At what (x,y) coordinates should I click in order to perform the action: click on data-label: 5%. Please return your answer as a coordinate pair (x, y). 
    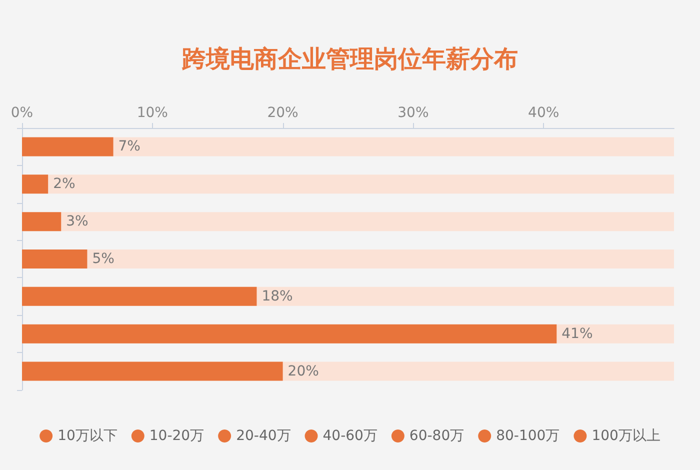
    Looking at the image, I should click on (103, 259).